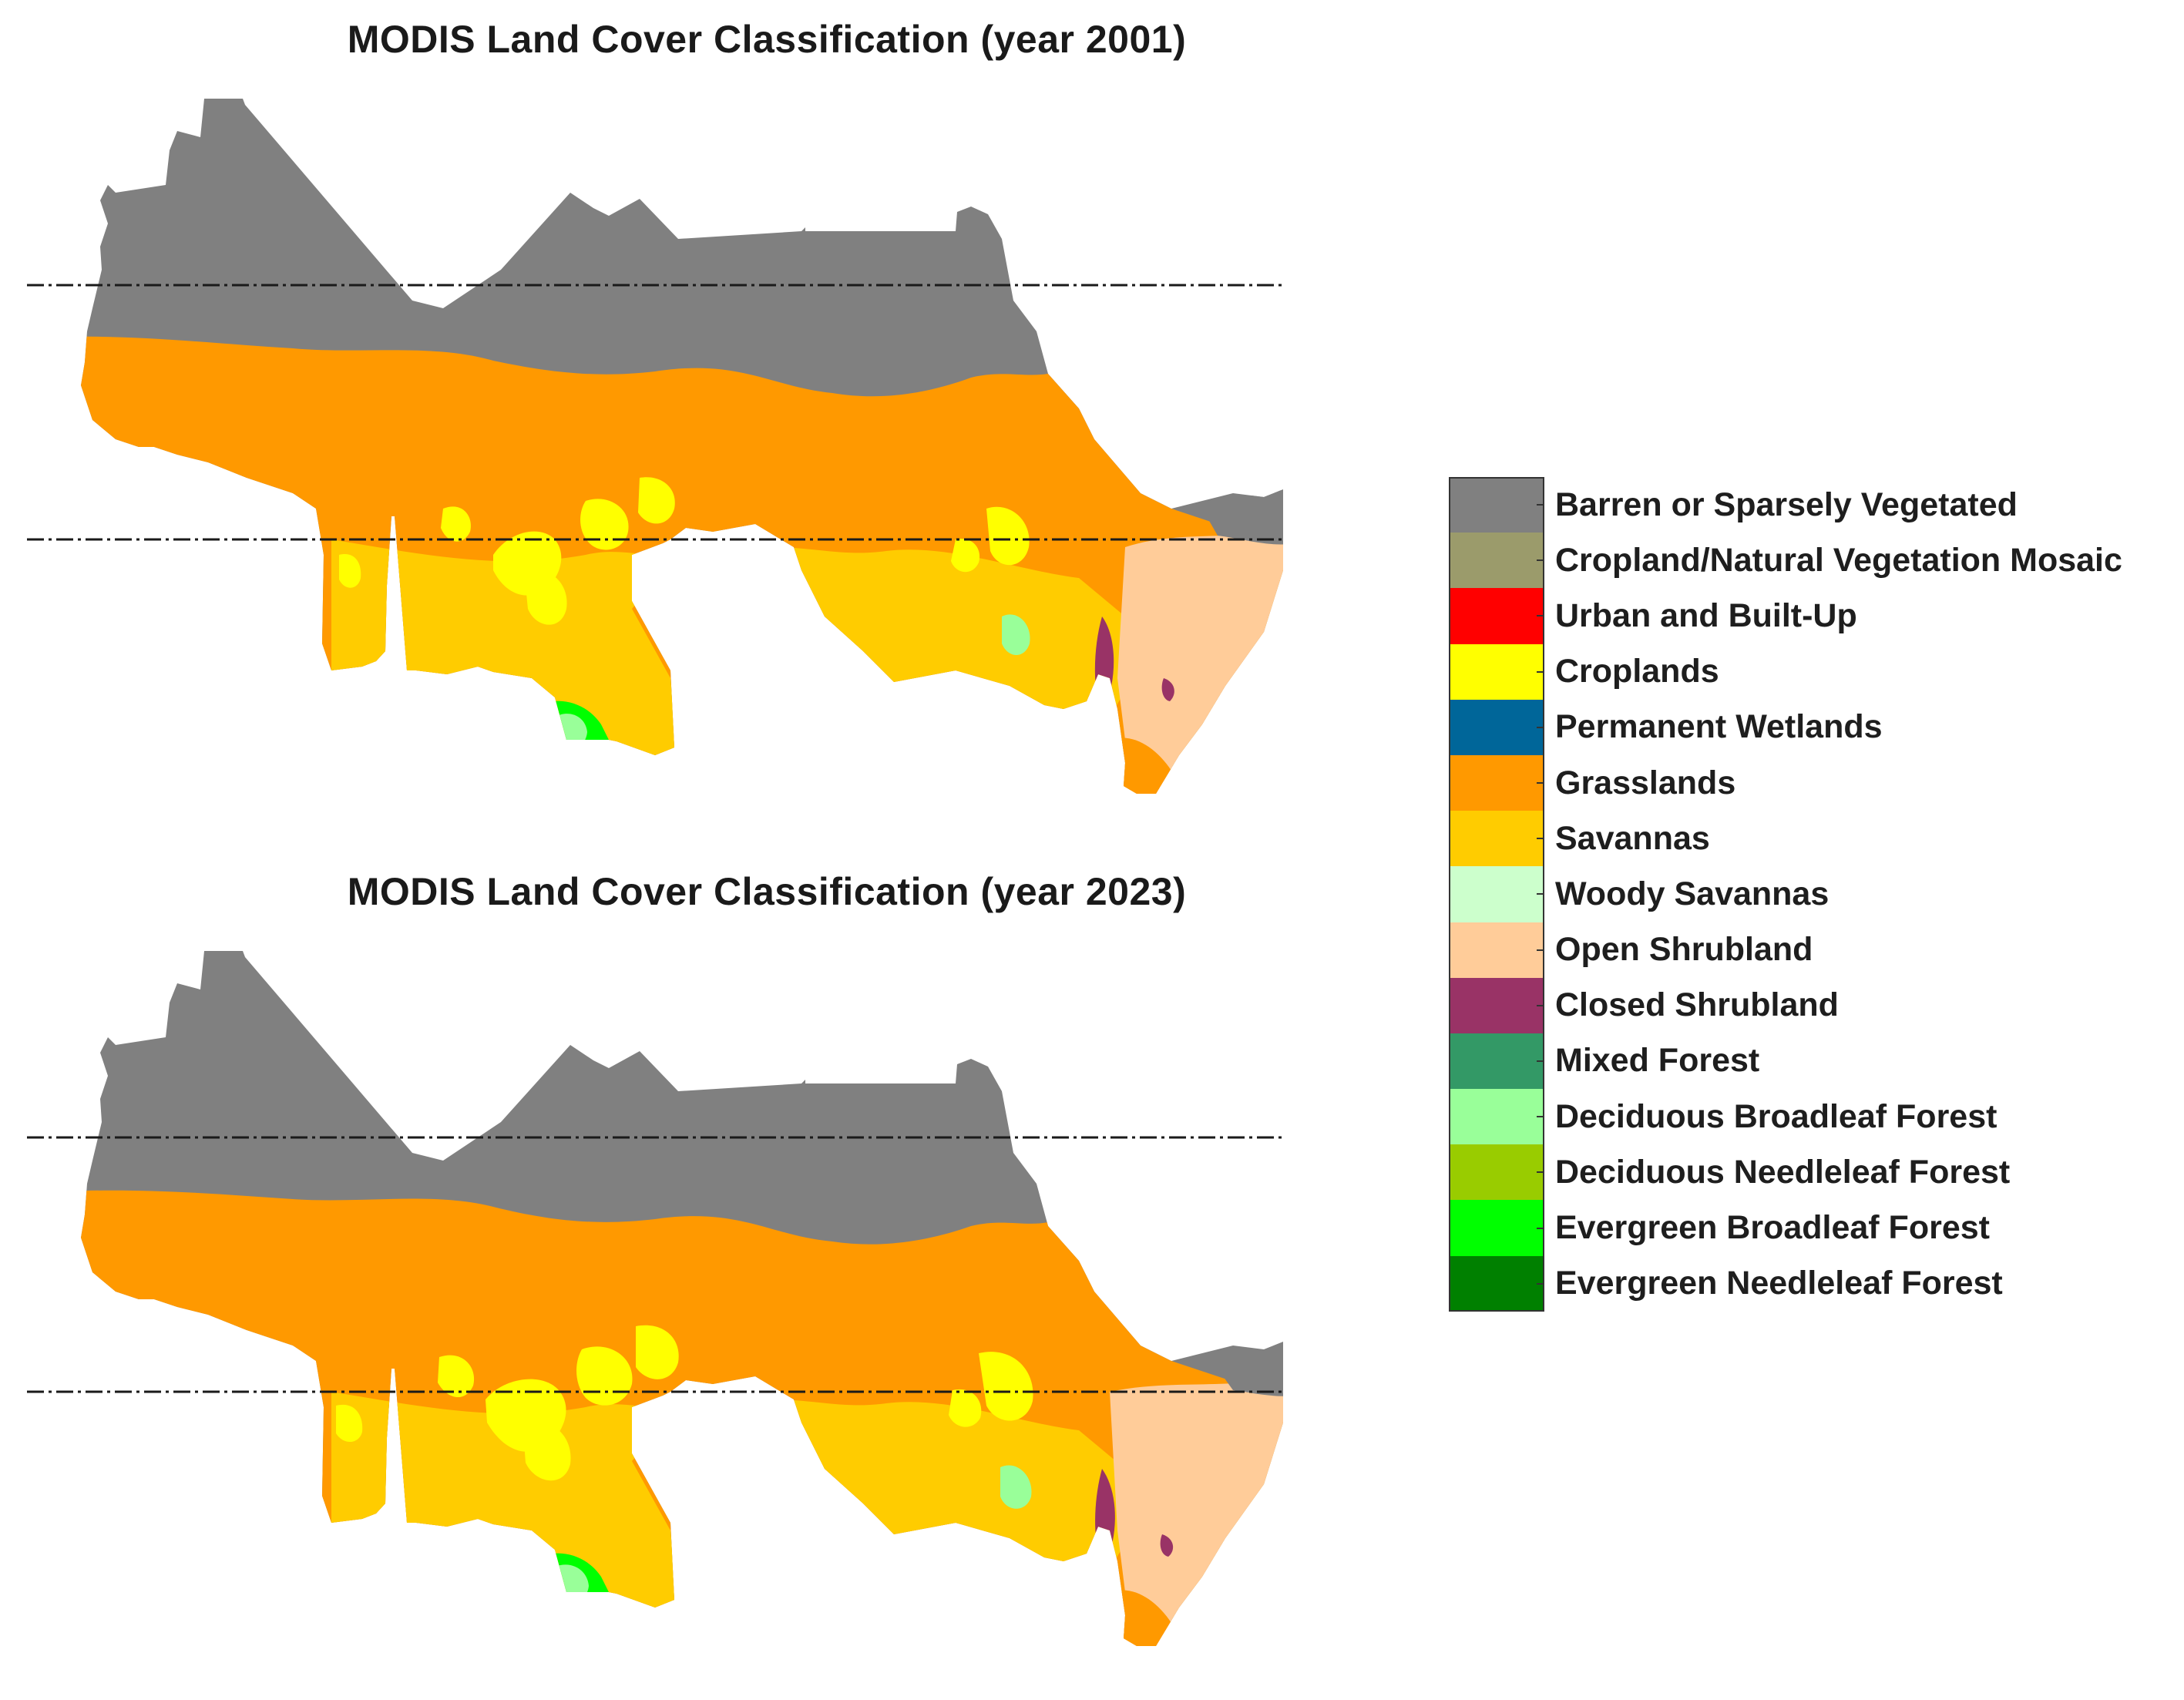 The width and height of the screenshot is (2184, 1700). I want to click on legend-item: Grasslands, so click(1813, 782).